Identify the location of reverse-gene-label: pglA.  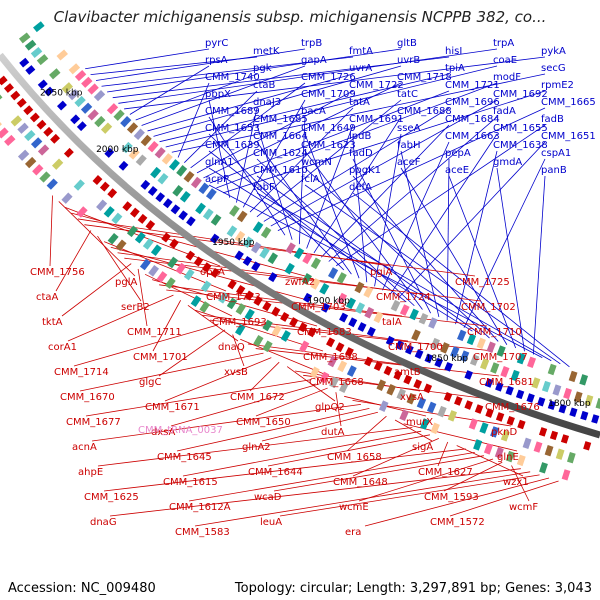
(126, 282).